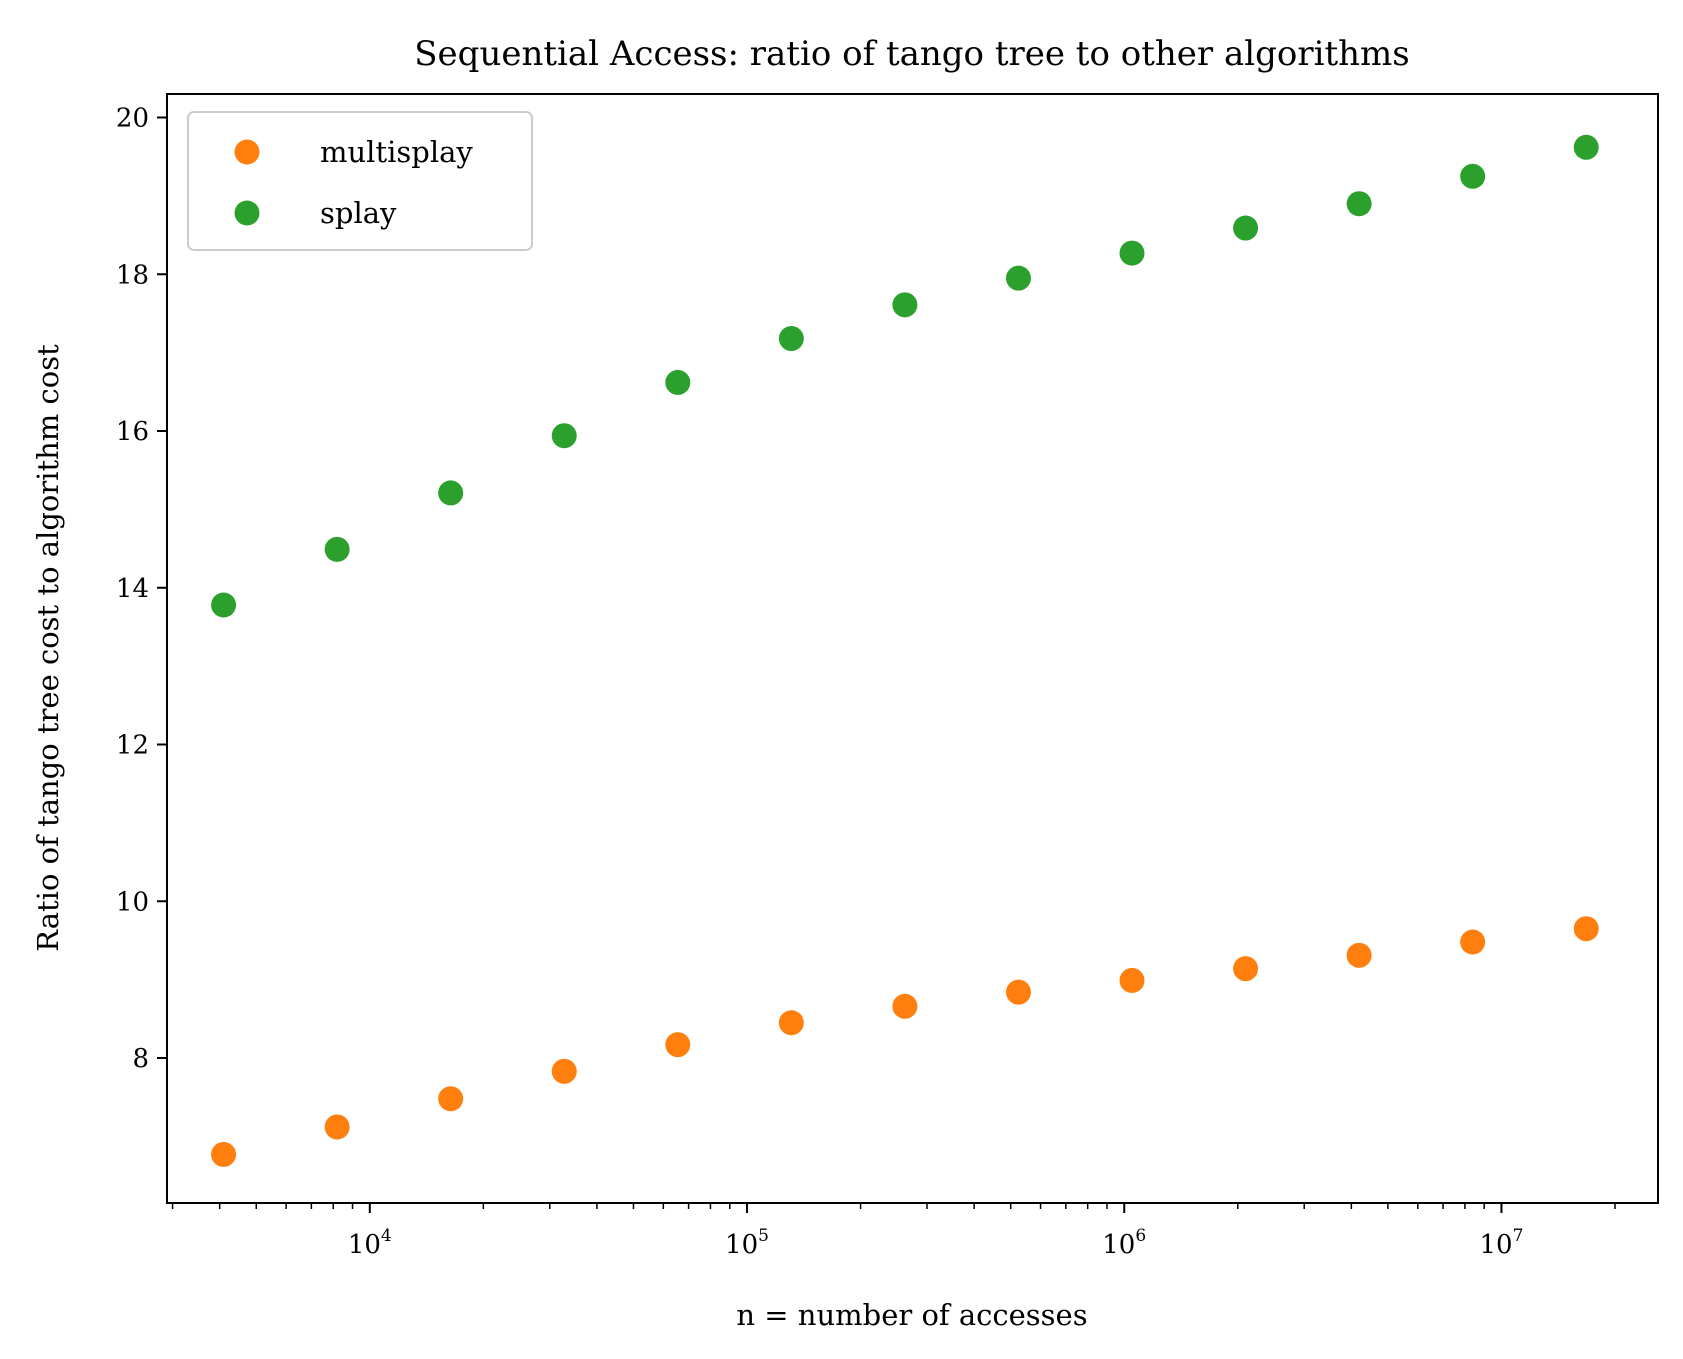 This screenshot has height=1359, width=1683. Describe the element at coordinates (140, 1059) in the screenshot. I see `y-tick-label: 8` at that location.